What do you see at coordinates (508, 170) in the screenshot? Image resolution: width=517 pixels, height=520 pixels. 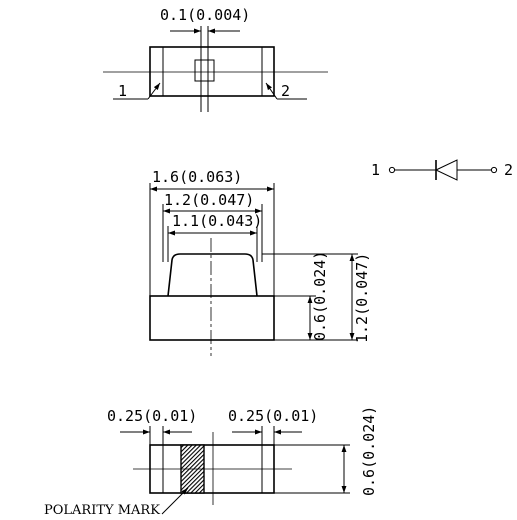 I see `symbol-pin2-label: 2` at bounding box center [508, 170].